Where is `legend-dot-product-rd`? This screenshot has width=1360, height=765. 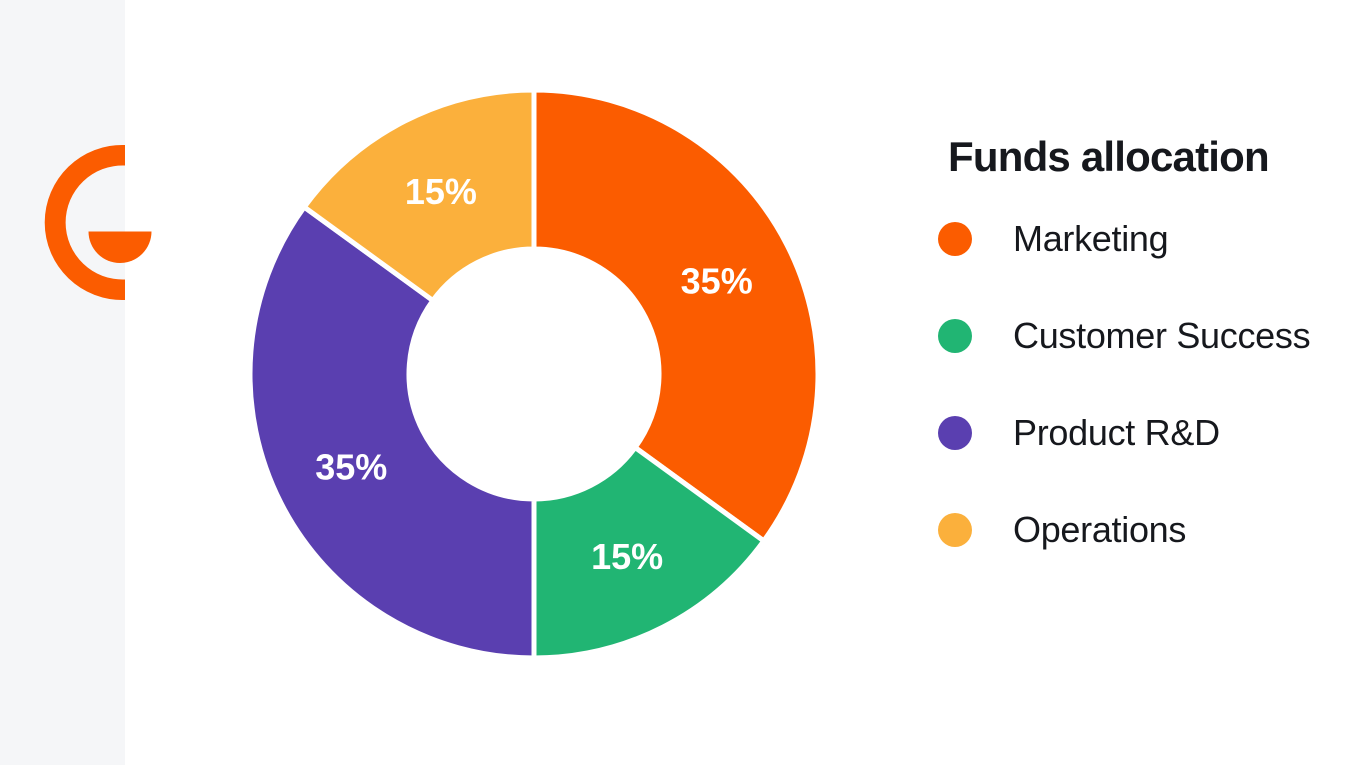
legend-dot-product-rd is located at coordinates (955, 433).